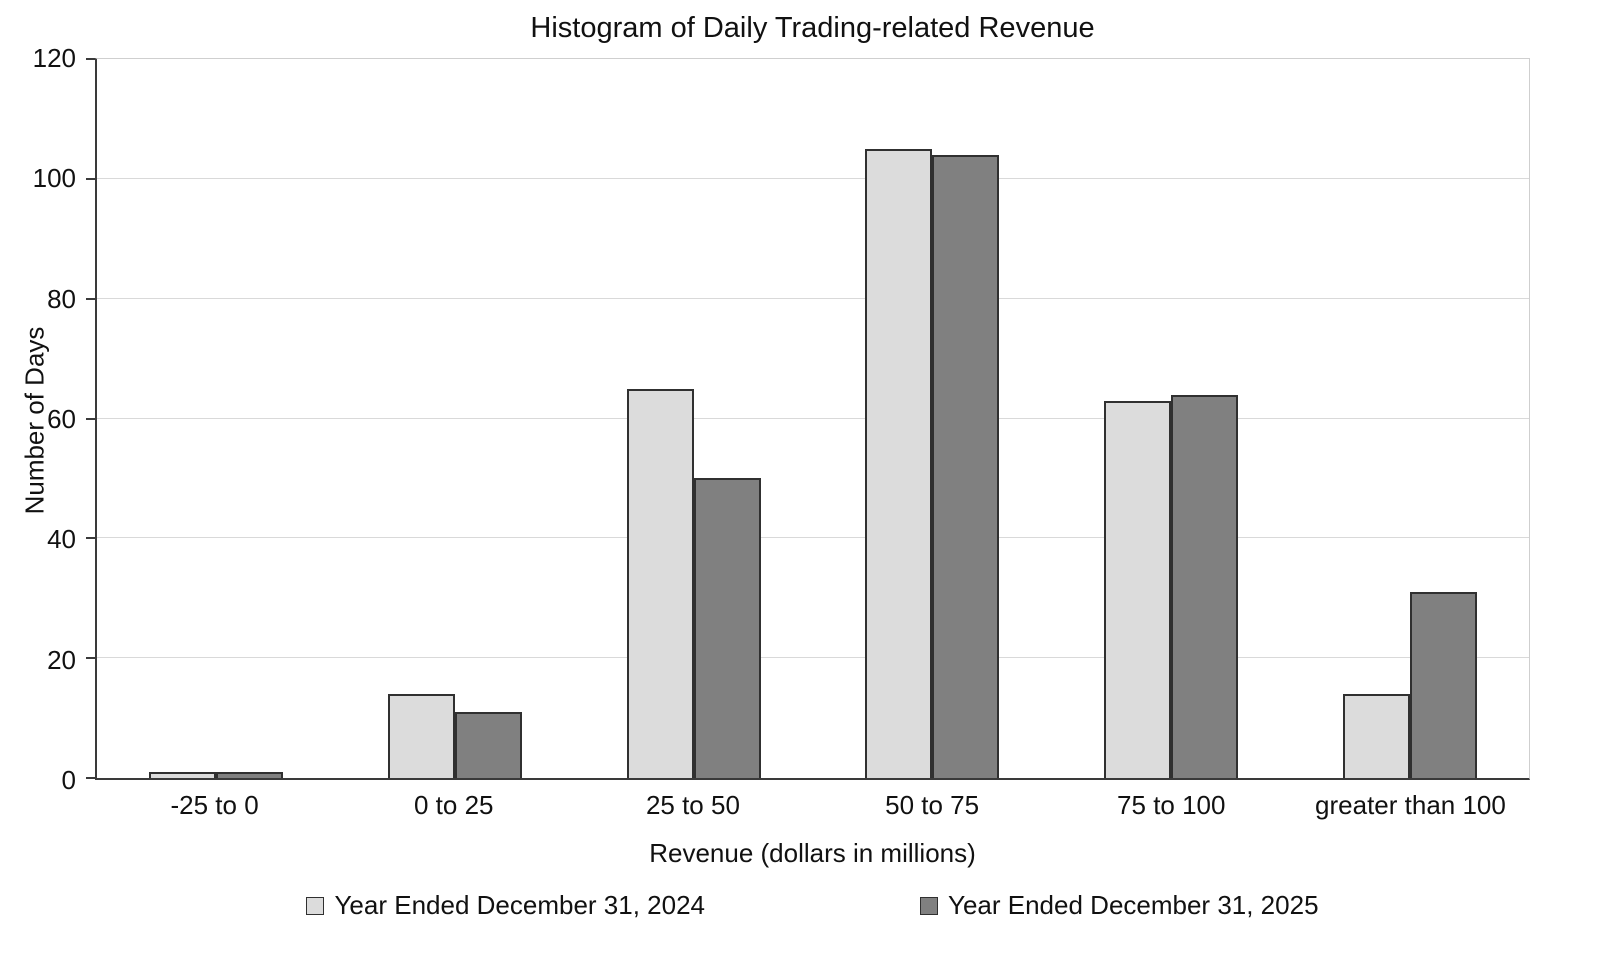 Image resolution: width=1619 pixels, height=973 pixels. Describe the element at coordinates (214, 805) in the screenshot. I see `x-category-label: -25 to 0` at that location.